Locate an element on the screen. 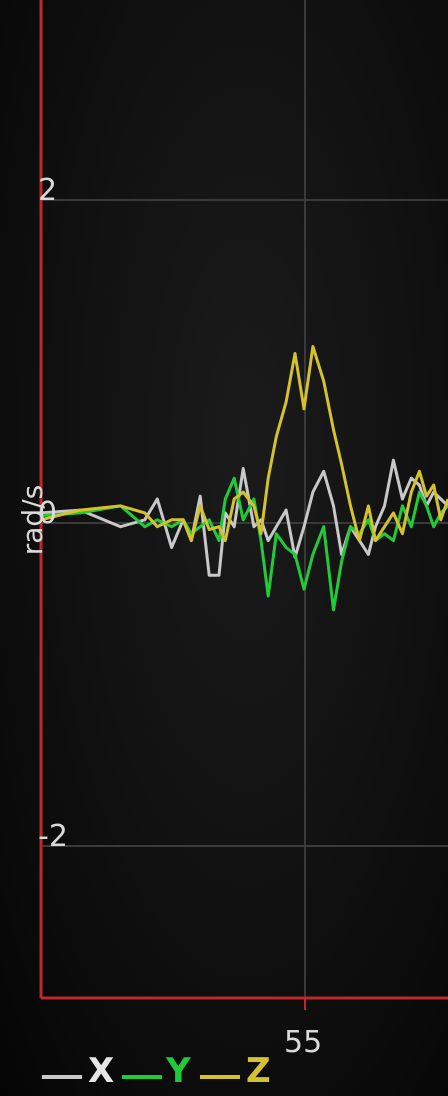 The height and width of the screenshot is (1096, 448). legend: X Y Z is located at coordinates (156, 1071).